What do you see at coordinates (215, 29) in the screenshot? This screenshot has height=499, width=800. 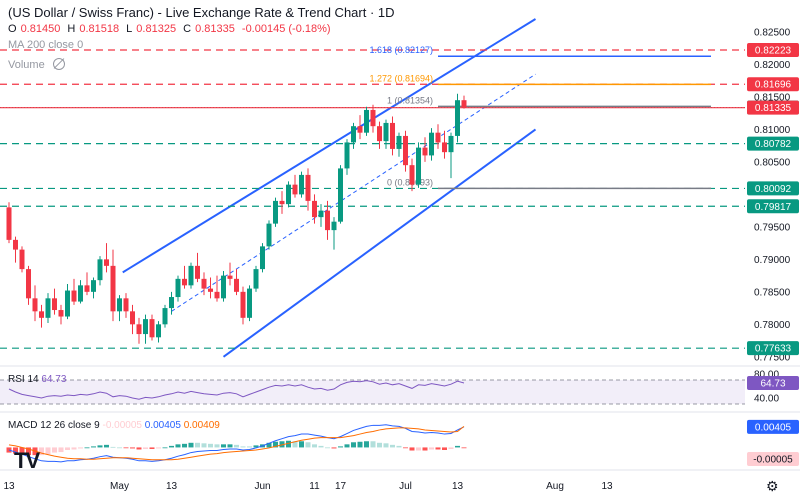 I see `ohlc-close: 0.81335` at bounding box center [215, 29].